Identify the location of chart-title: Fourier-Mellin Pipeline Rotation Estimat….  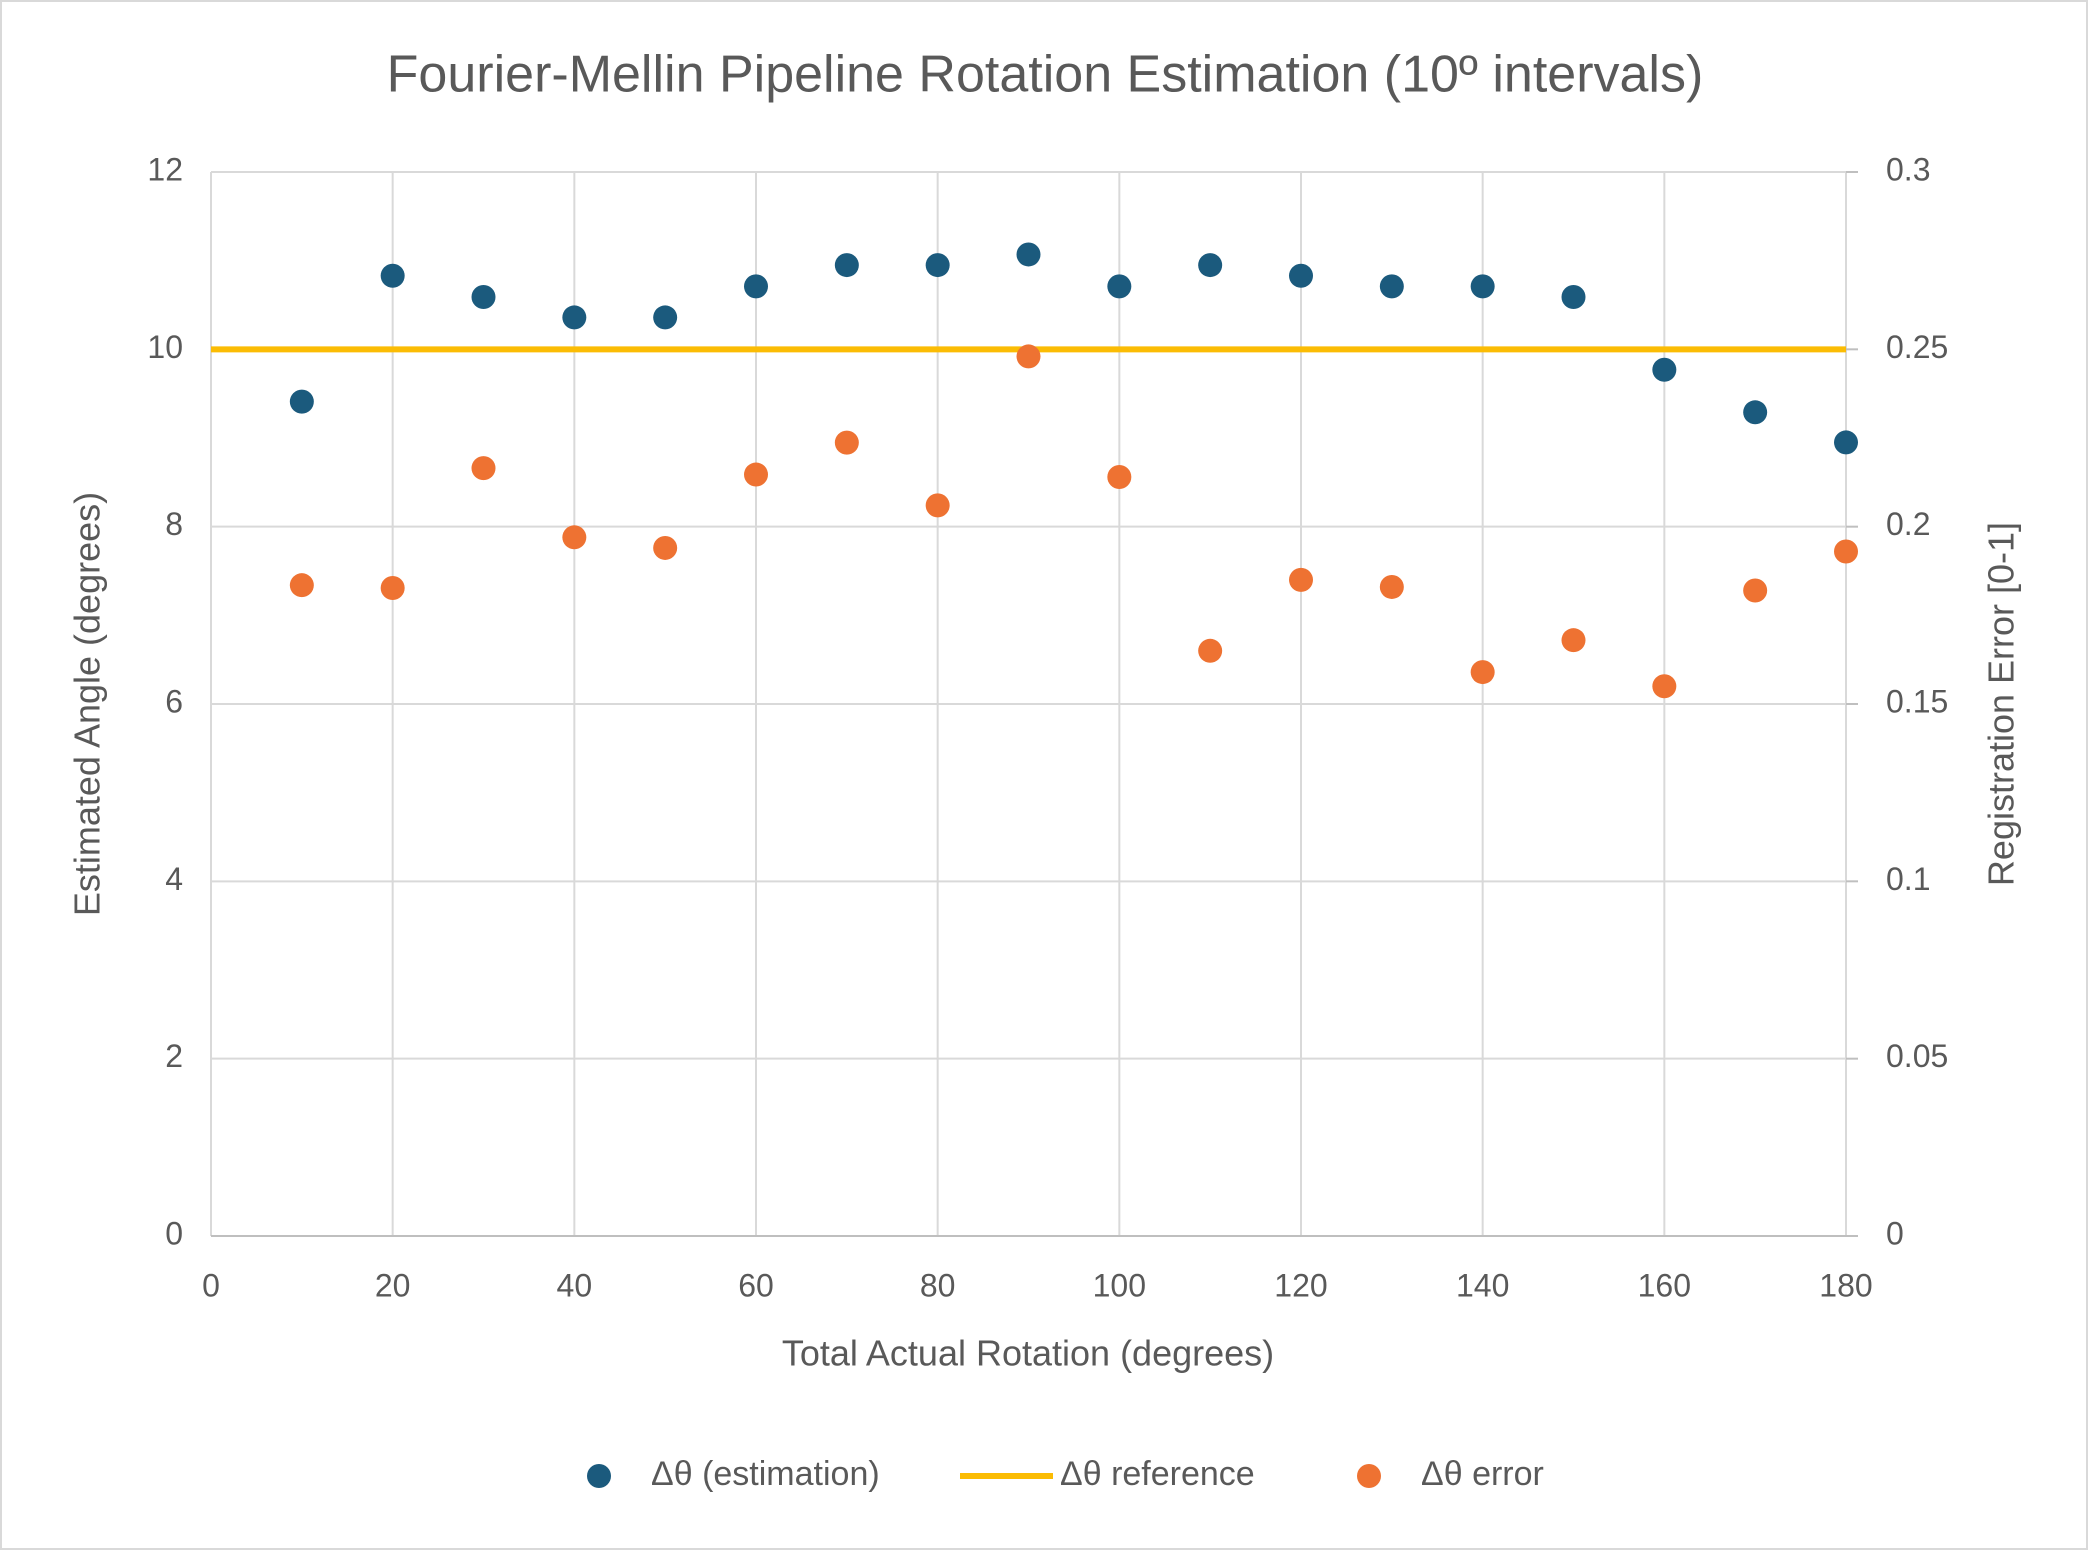
(1045, 75).